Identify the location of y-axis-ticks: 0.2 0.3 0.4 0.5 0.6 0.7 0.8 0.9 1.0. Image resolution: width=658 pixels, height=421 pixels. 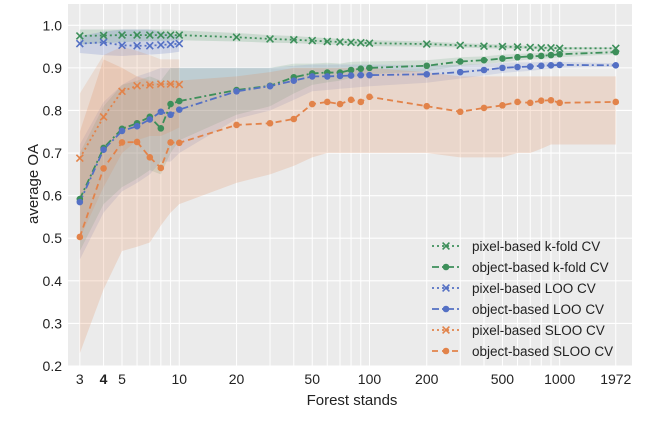
(53, 195).